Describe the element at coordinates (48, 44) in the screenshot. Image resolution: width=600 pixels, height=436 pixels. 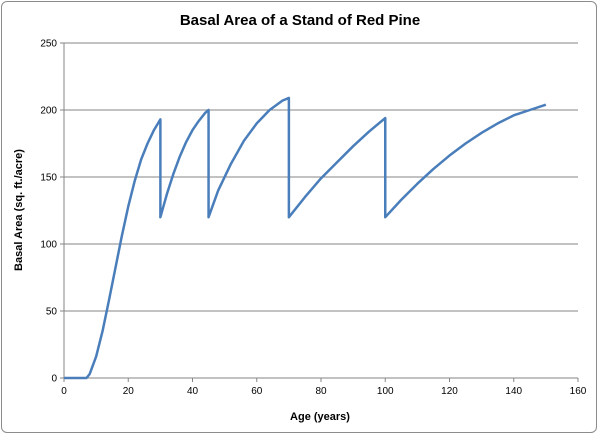
I see `y-tick-label: 250` at that location.